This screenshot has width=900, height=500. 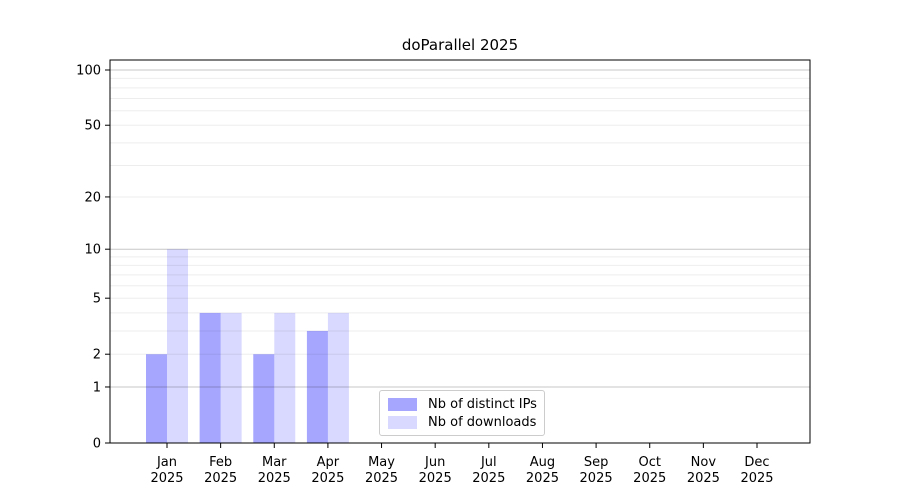 I want to click on legend-swatch-downloads-icon, so click(x=402, y=422).